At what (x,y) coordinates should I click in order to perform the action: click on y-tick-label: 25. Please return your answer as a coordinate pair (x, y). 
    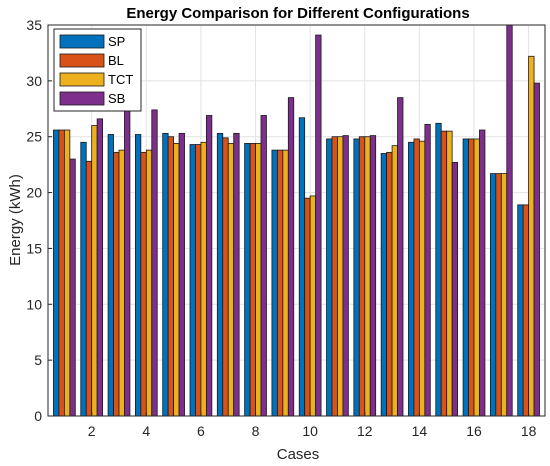
    Looking at the image, I should click on (34, 137).